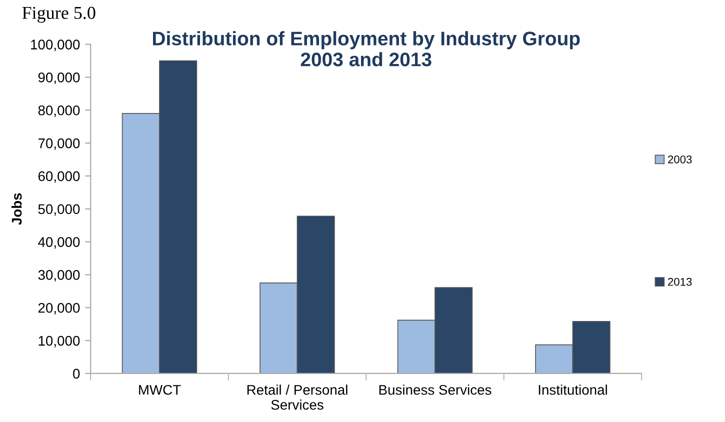 The width and height of the screenshot is (725, 422). I want to click on legend-label: 2003, so click(680, 160).